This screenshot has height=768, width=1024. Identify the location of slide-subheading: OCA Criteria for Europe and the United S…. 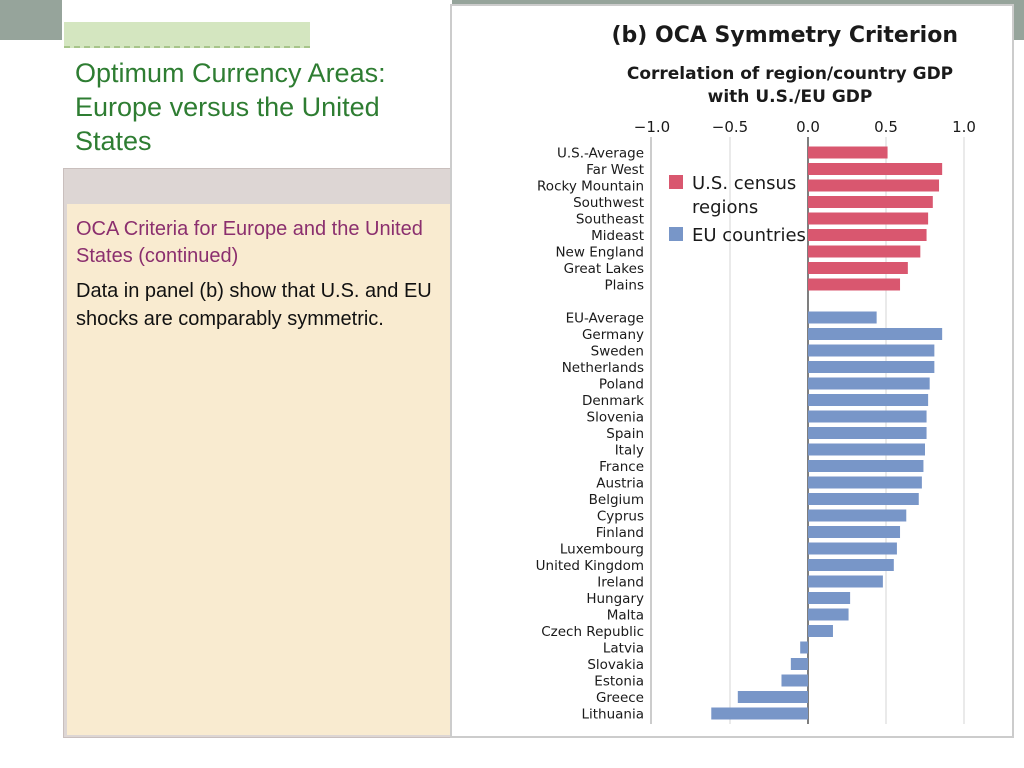
(249, 242).